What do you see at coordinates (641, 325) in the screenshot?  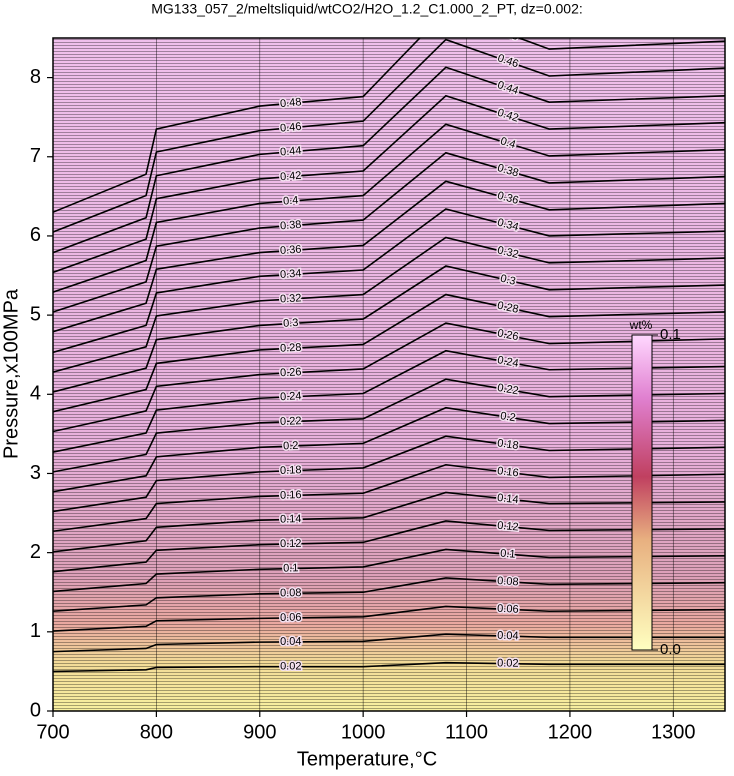 I see `colorbar-label: wt%` at bounding box center [641, 325].